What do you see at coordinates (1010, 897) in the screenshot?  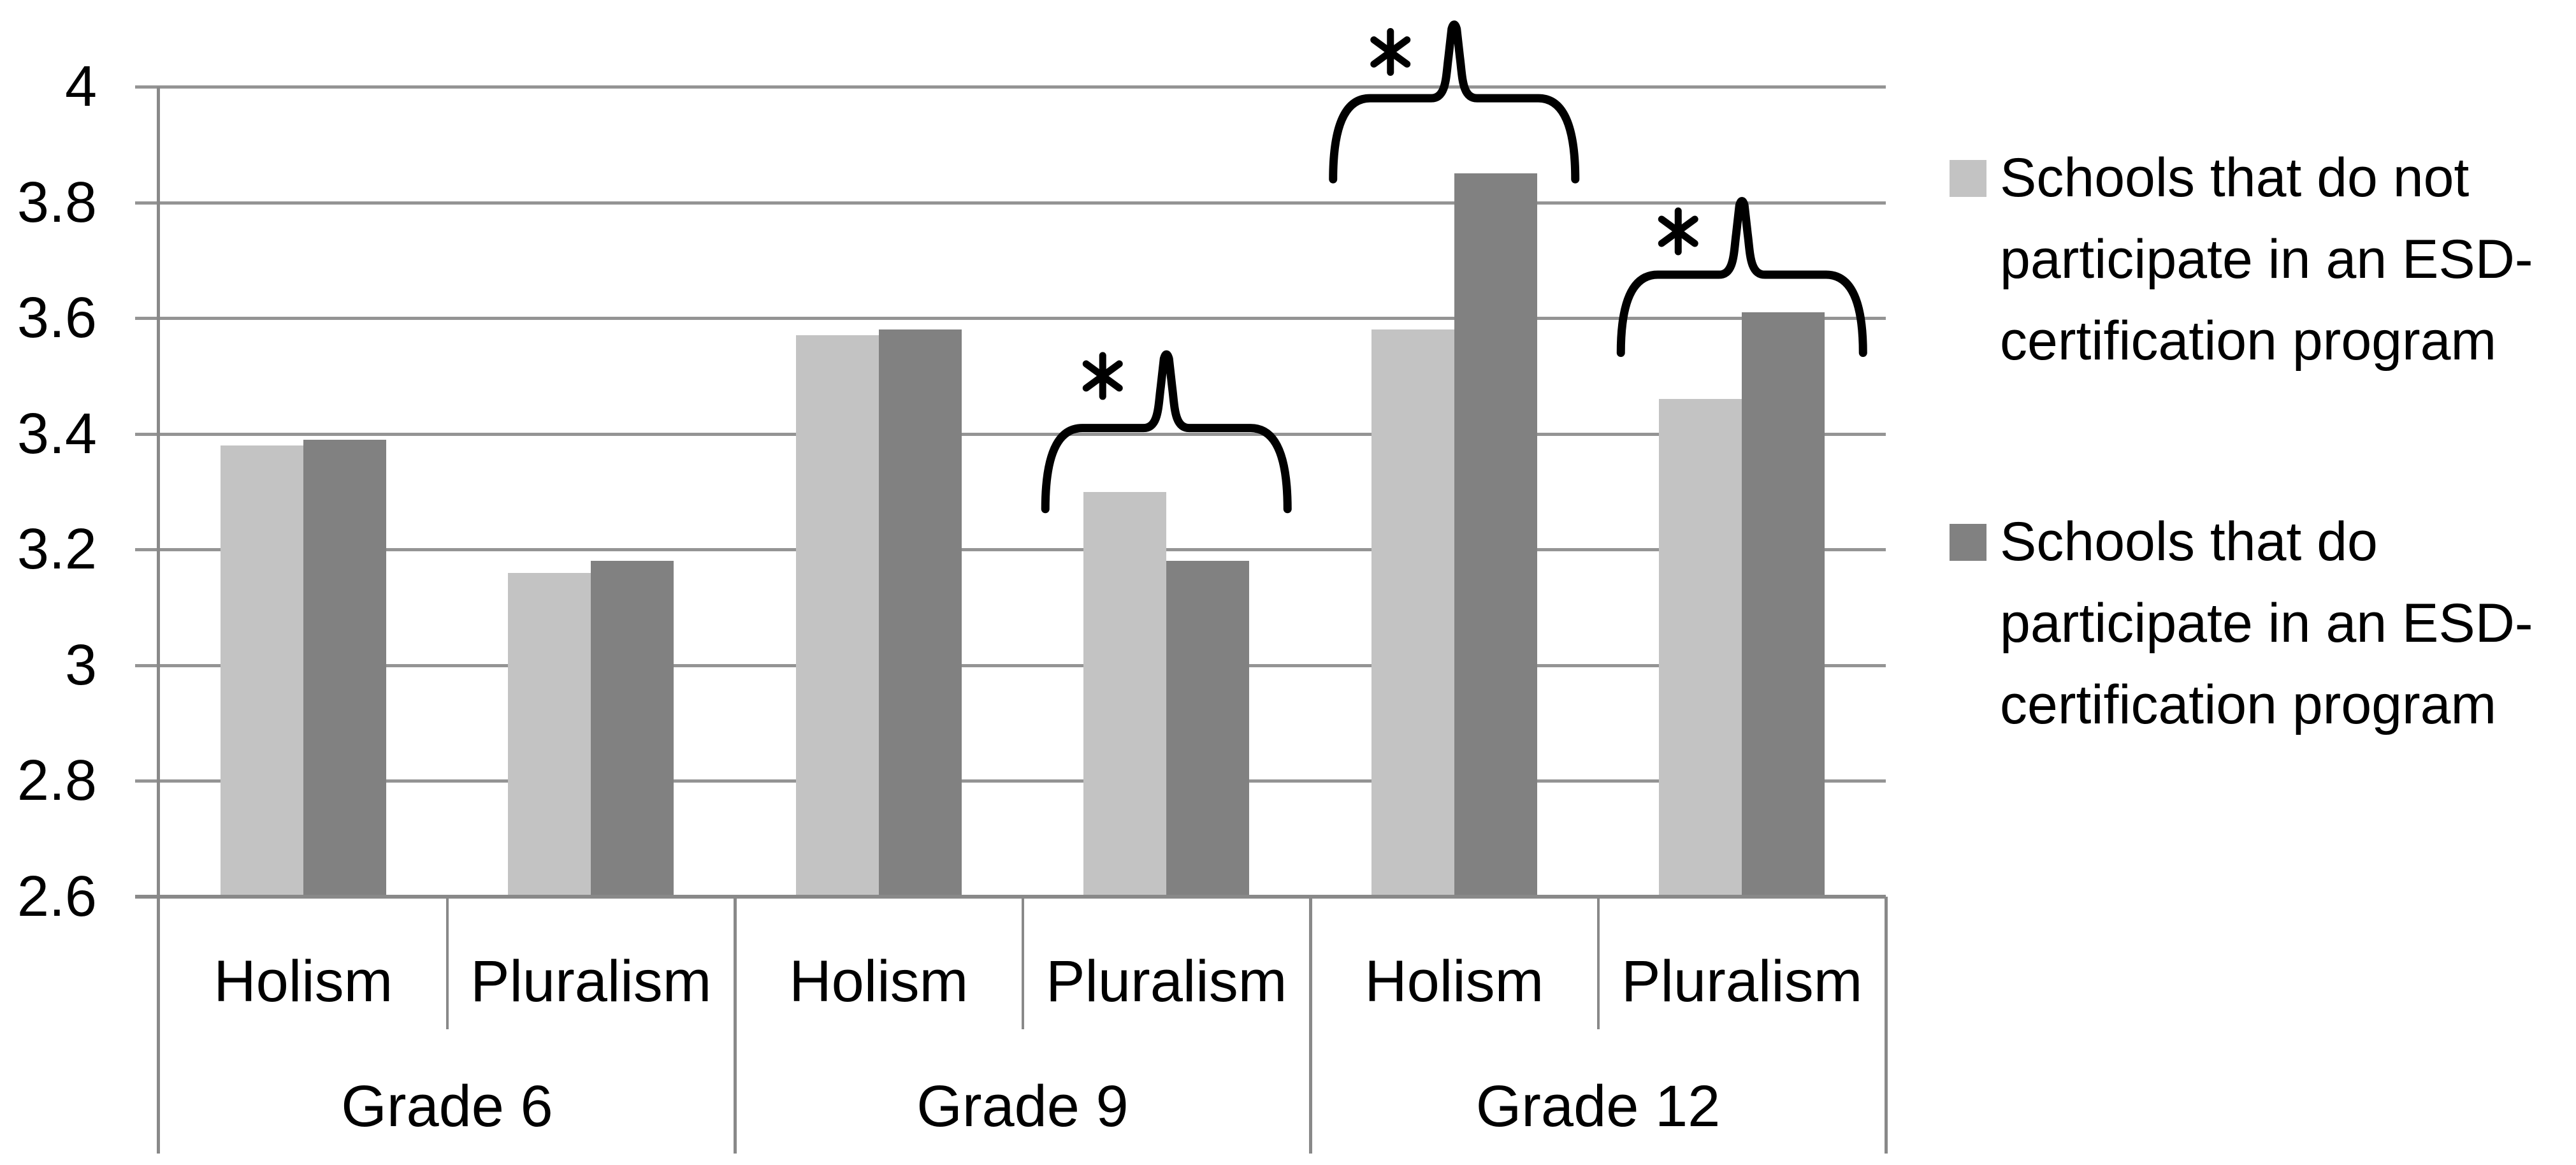 I see `x-axis-baseline` at bounding box center [1010, 897].